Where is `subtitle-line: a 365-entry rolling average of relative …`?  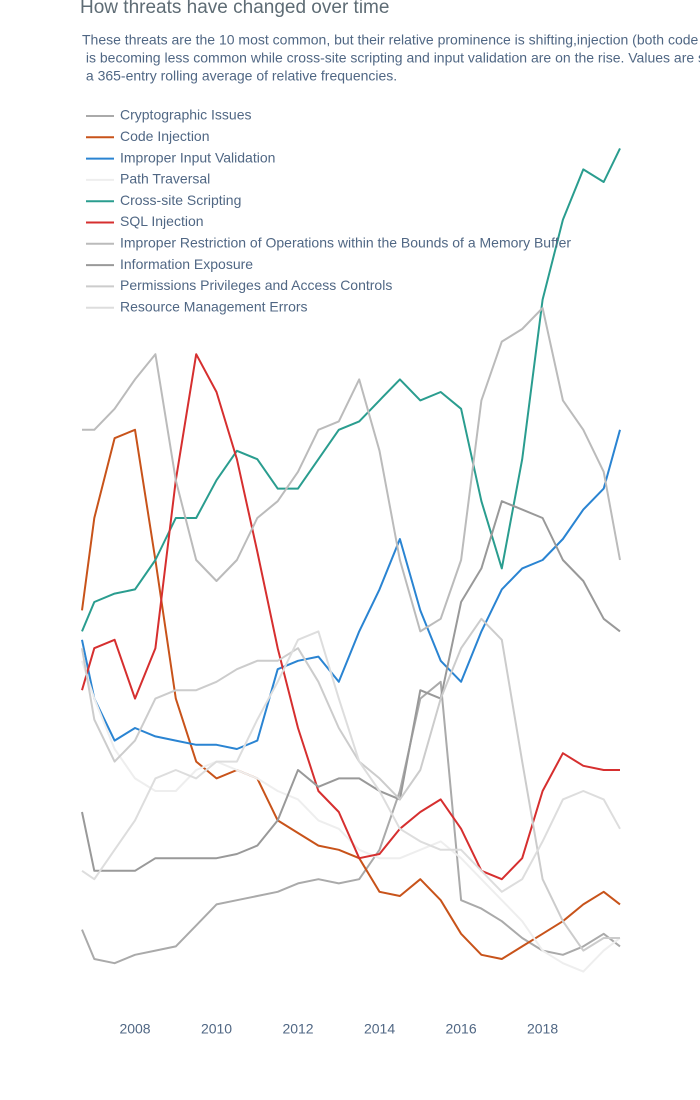
subtitle-line: a 365-entry rolling average of relative … is located at coordinates (239, 76).